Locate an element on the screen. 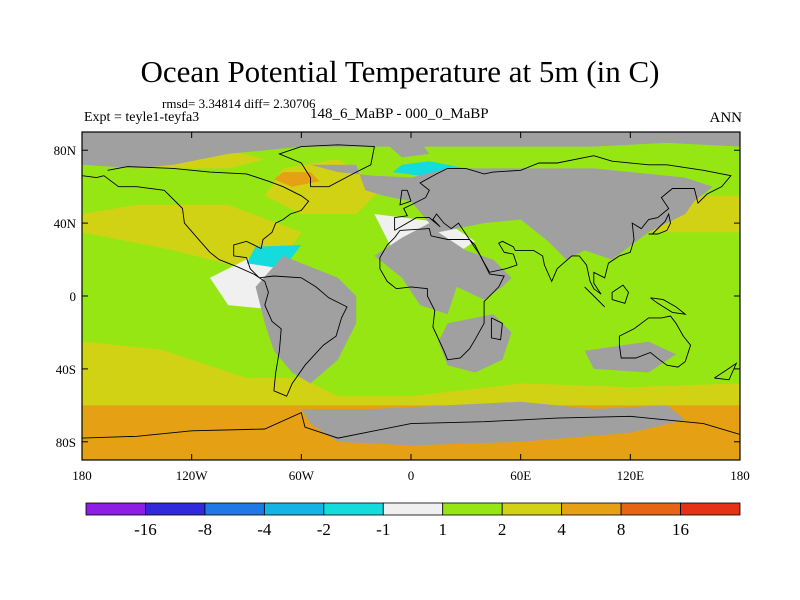  experiment-label: Expt = teyle1-teyfa3 is located at coordinates (142, 117).